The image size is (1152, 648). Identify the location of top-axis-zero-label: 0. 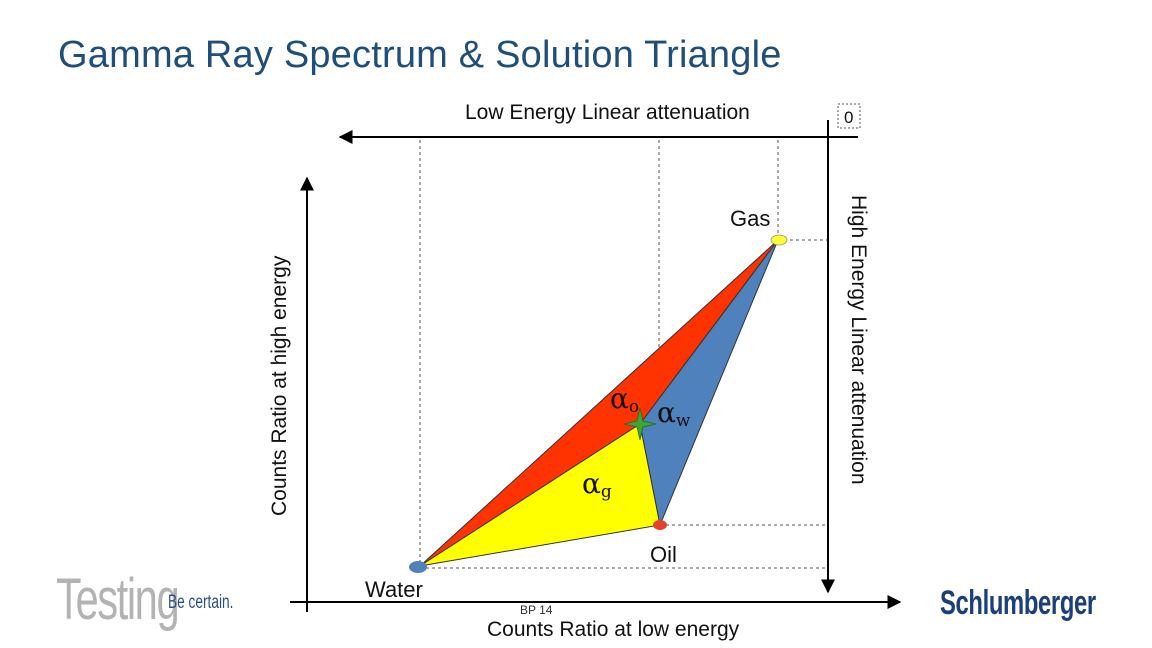
(848, 117).